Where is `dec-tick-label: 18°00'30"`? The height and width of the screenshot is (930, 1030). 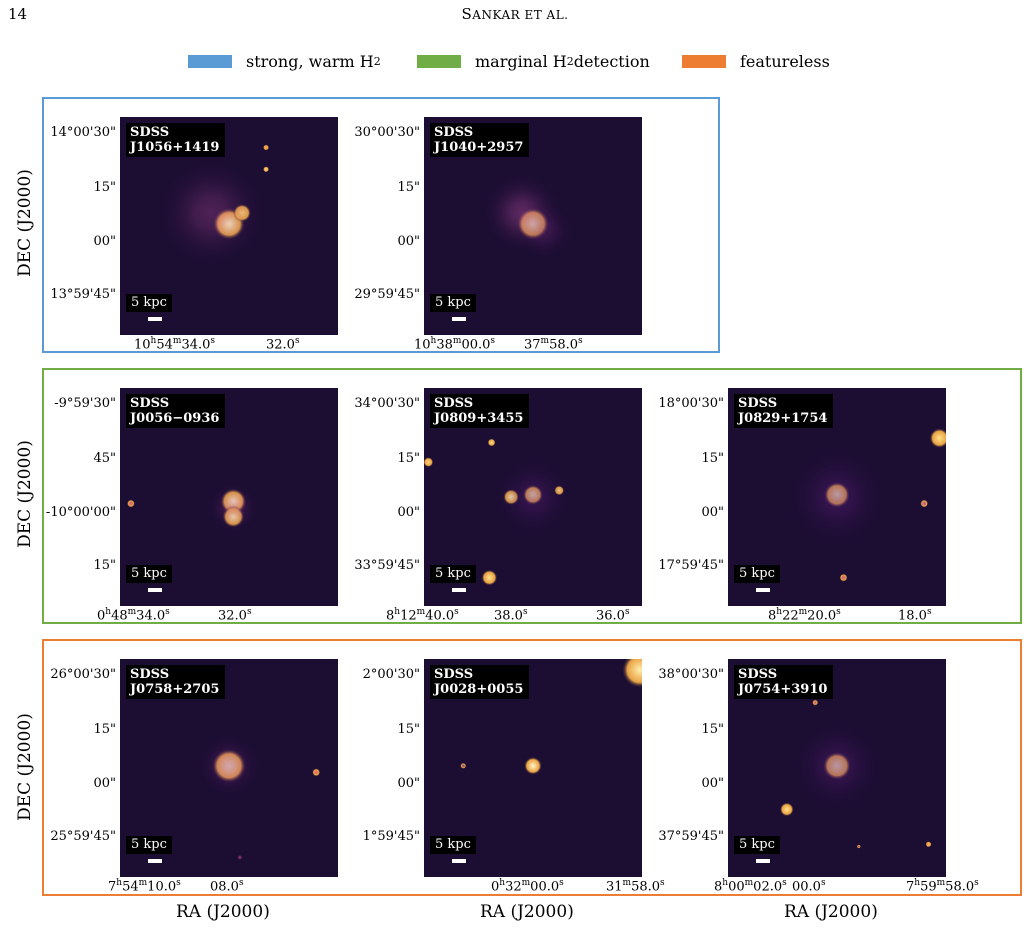
dec-tick-label: 18°00'30" is located at coordinates (691, 404).